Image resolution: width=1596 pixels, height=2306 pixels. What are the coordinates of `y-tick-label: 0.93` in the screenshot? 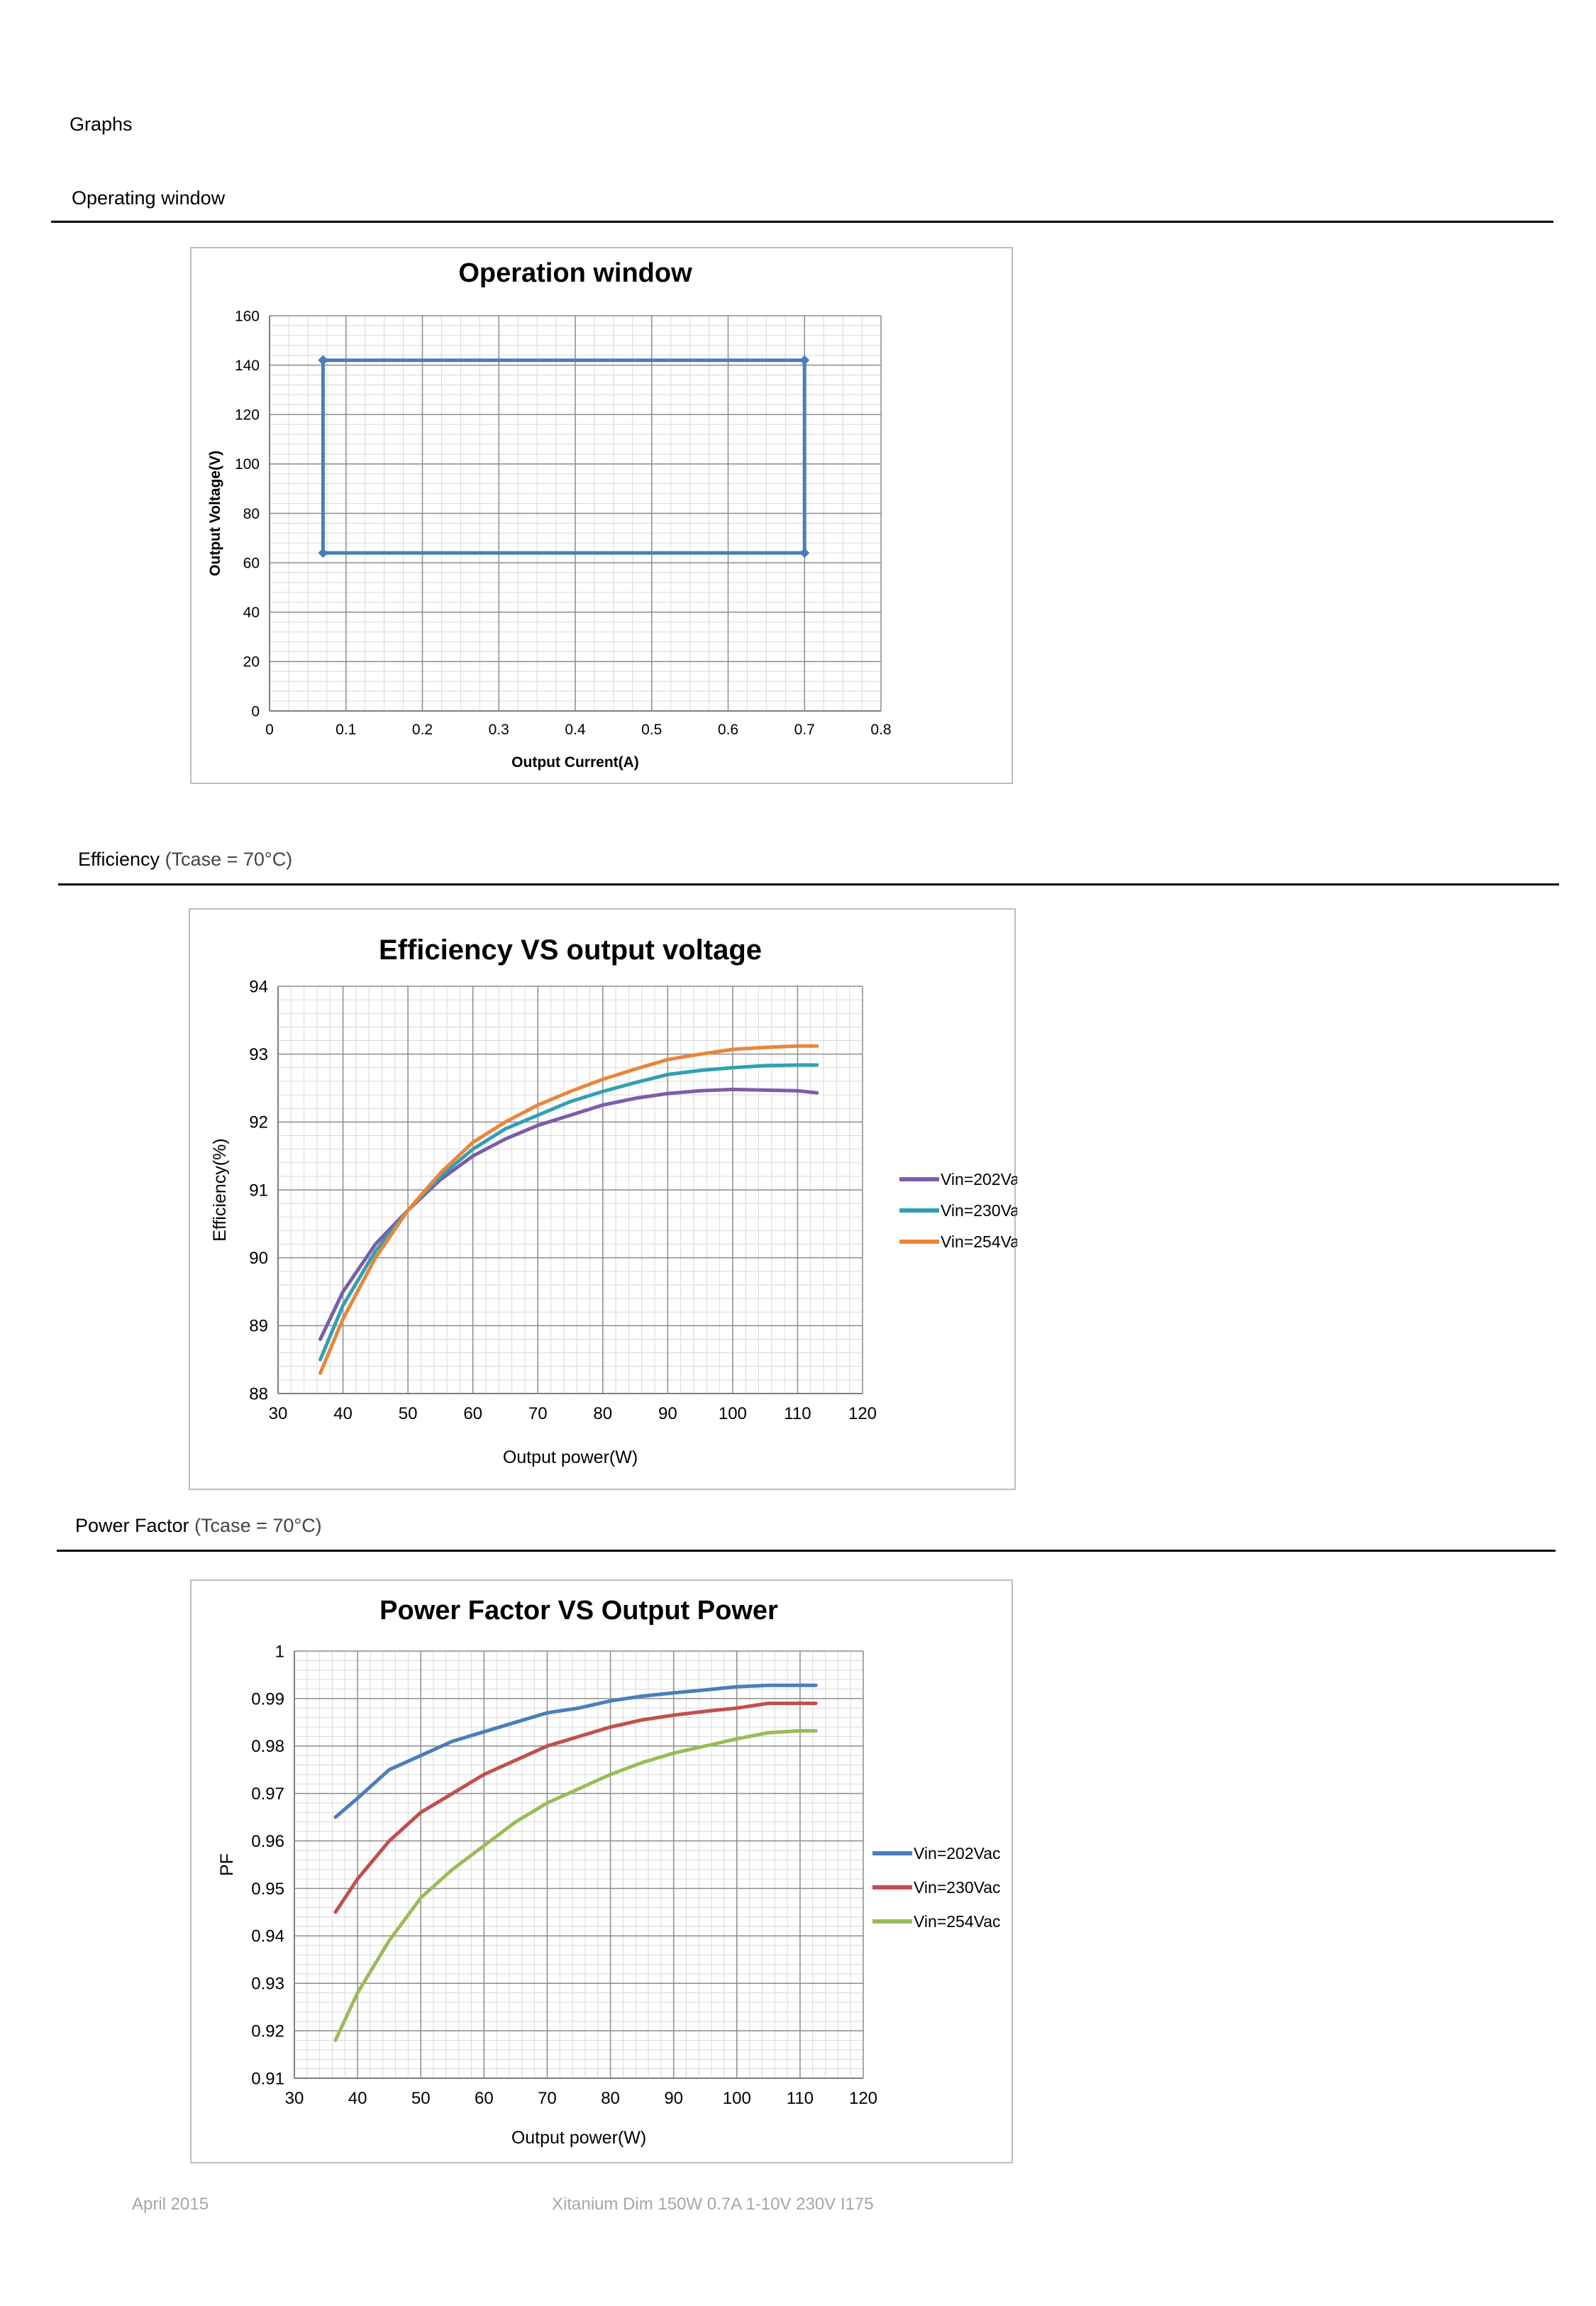 It's located at (267, 1985).